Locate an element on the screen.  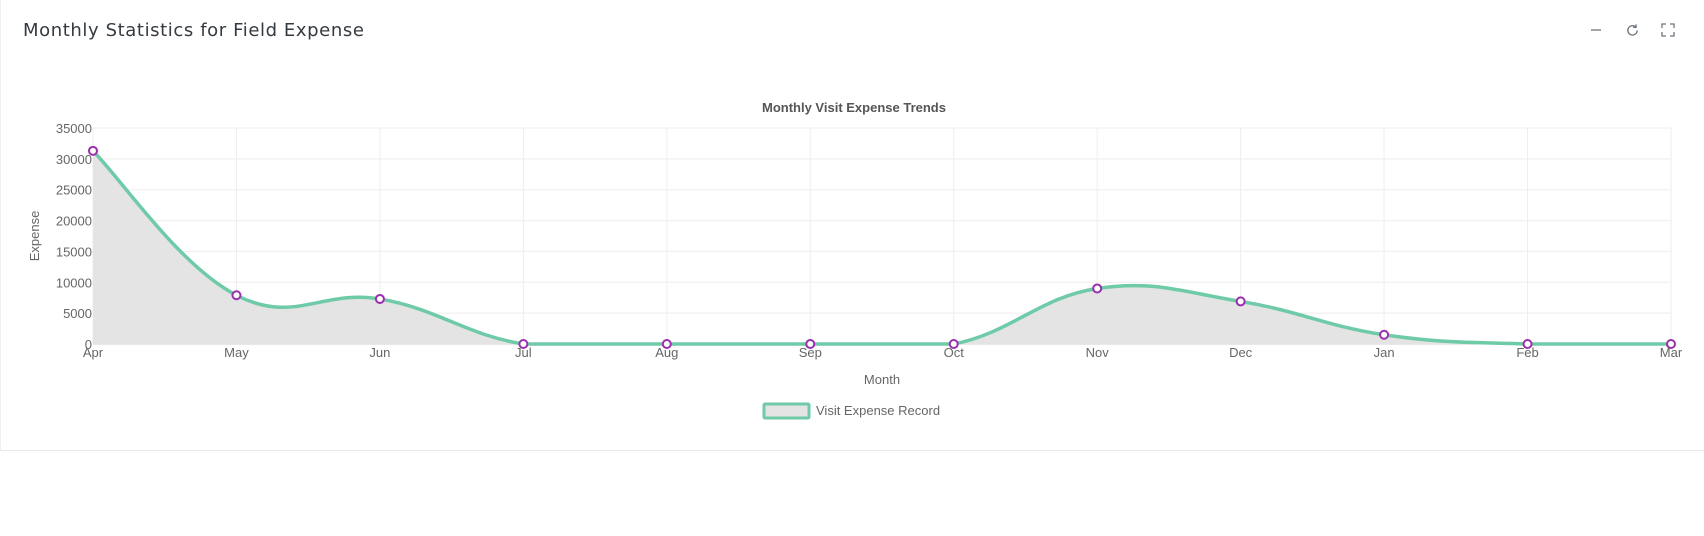
refresh-icon is located at coordinates (1632, 29).